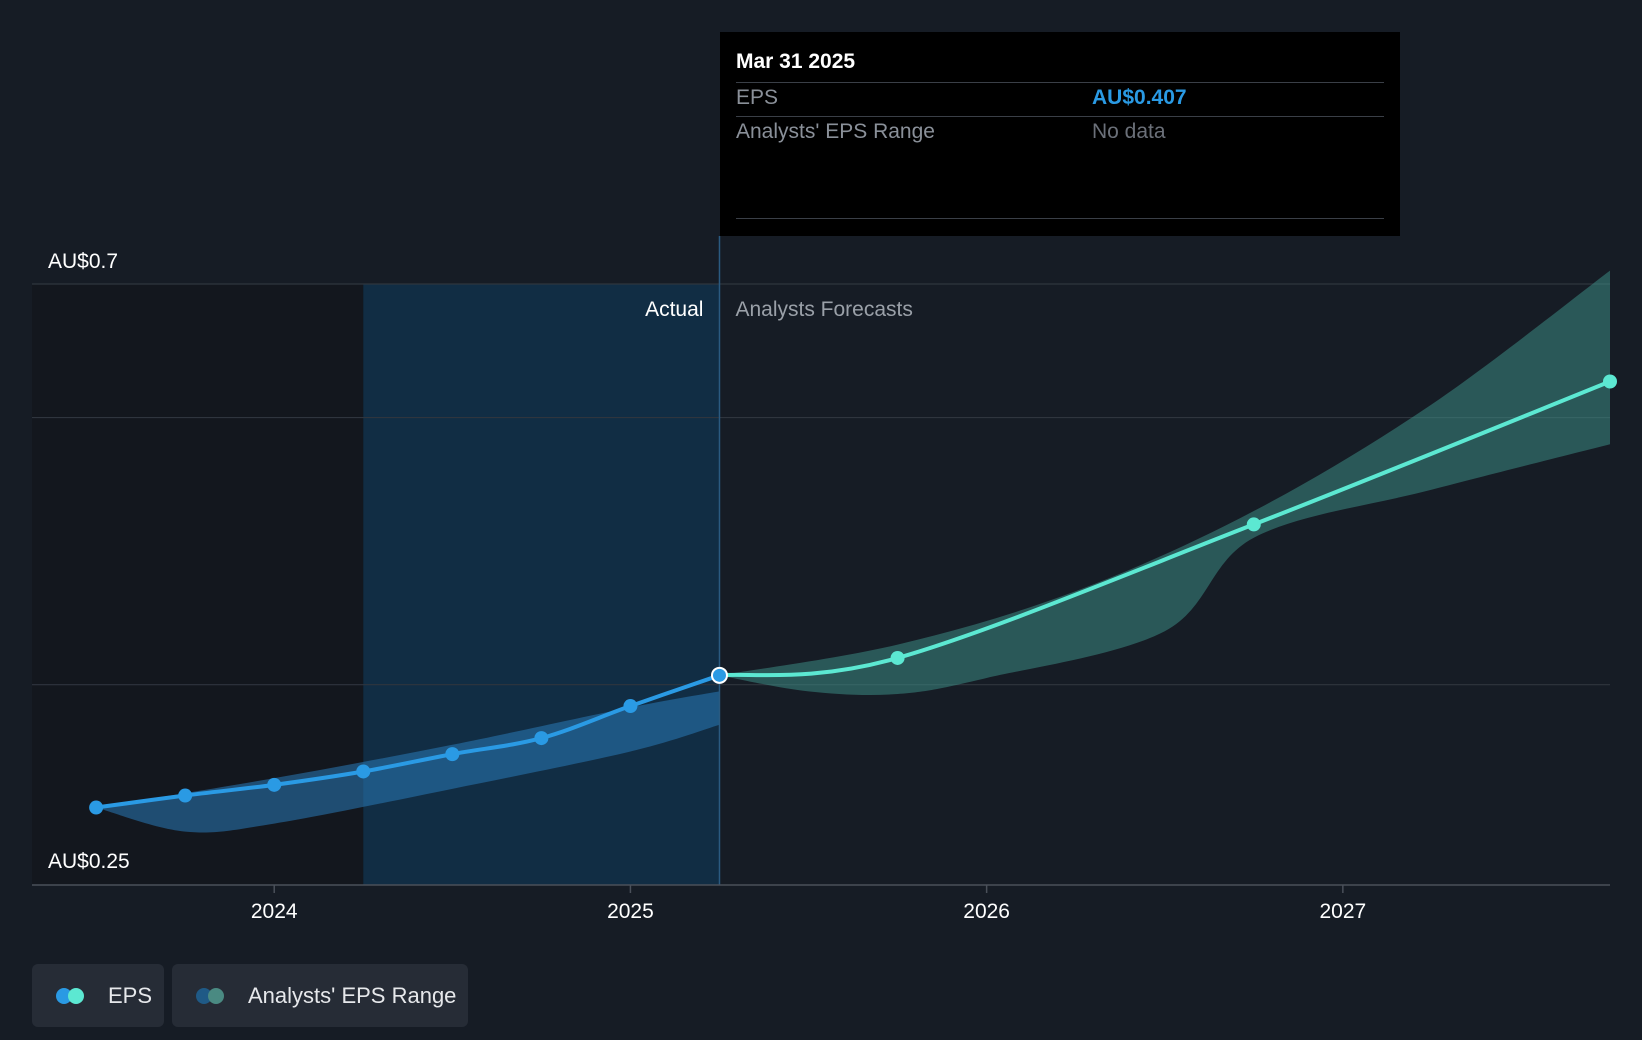  I want to click on y-axis-top-label: AU$0.7, so click(83, 261).